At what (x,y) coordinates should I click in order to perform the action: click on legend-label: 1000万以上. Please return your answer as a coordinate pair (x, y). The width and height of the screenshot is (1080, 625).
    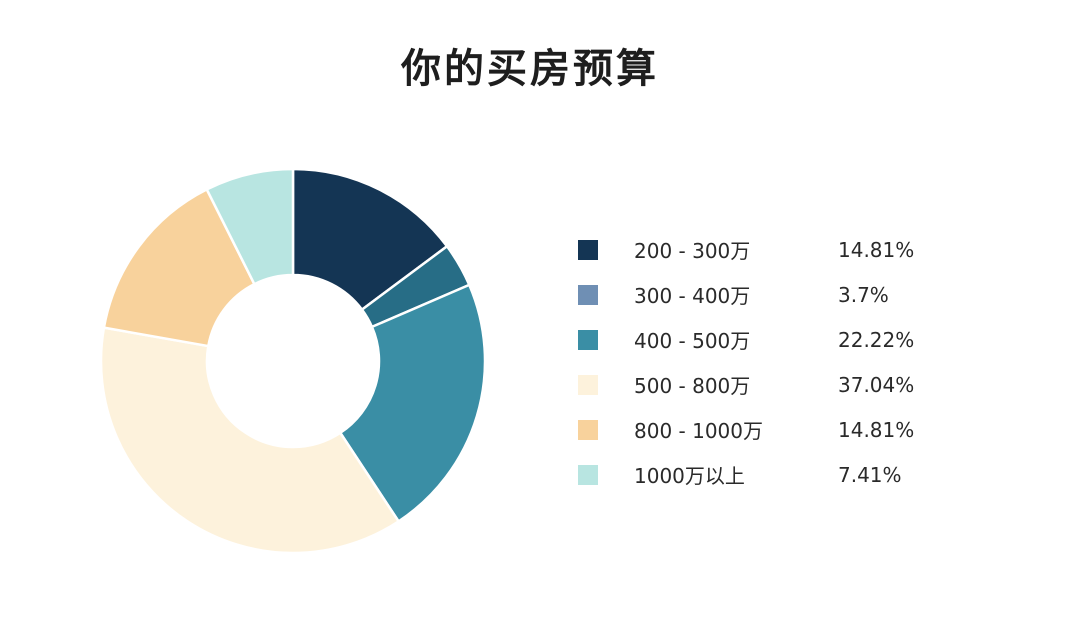
    Looking at the image, I should click on (689, 476).